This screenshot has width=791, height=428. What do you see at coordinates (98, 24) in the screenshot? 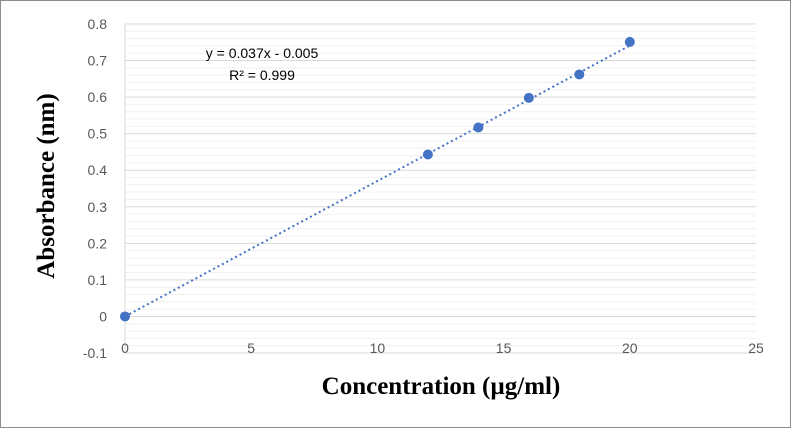
I see `y-tick-label: 0.8` at bounding box center [98, 24].